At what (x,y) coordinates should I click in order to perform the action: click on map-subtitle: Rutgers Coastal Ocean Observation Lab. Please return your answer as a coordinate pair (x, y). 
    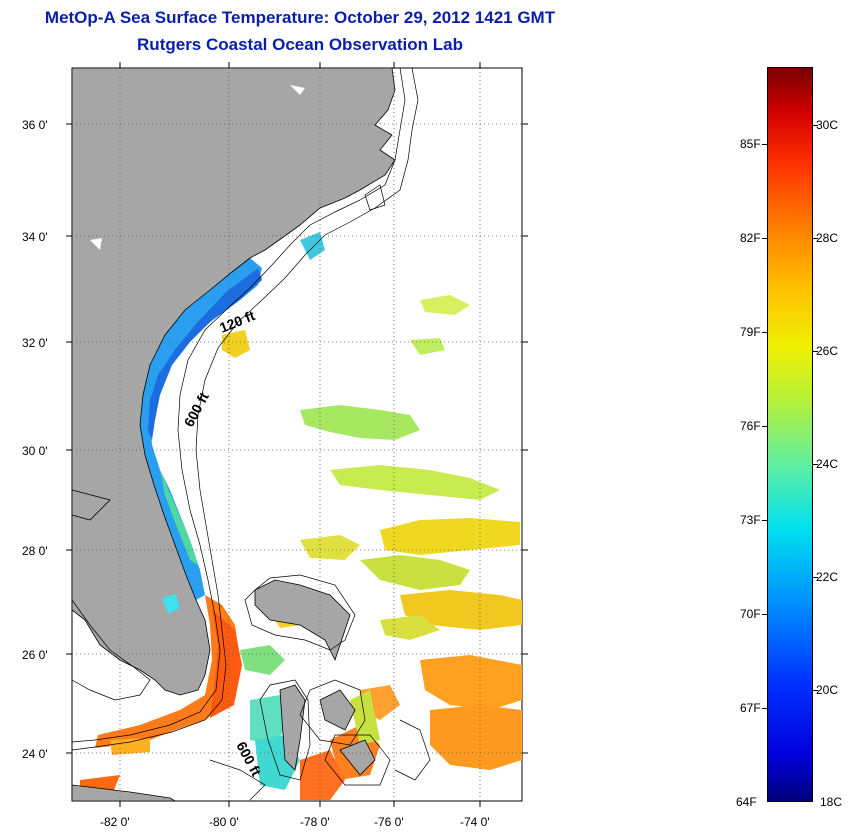
    Looking at the image, I should click on (300, 44).